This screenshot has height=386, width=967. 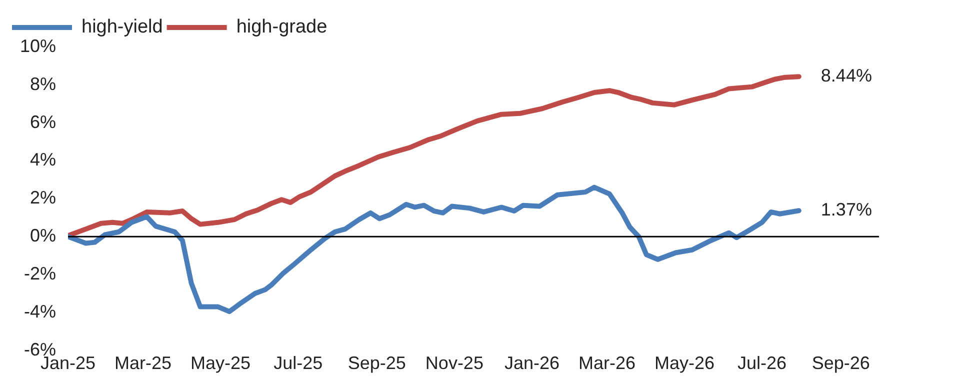 What do you see at coordinates (607, 363) in the screenshot?
I see `x-tick-label: Mar-26` at bounding box center [607, 363].